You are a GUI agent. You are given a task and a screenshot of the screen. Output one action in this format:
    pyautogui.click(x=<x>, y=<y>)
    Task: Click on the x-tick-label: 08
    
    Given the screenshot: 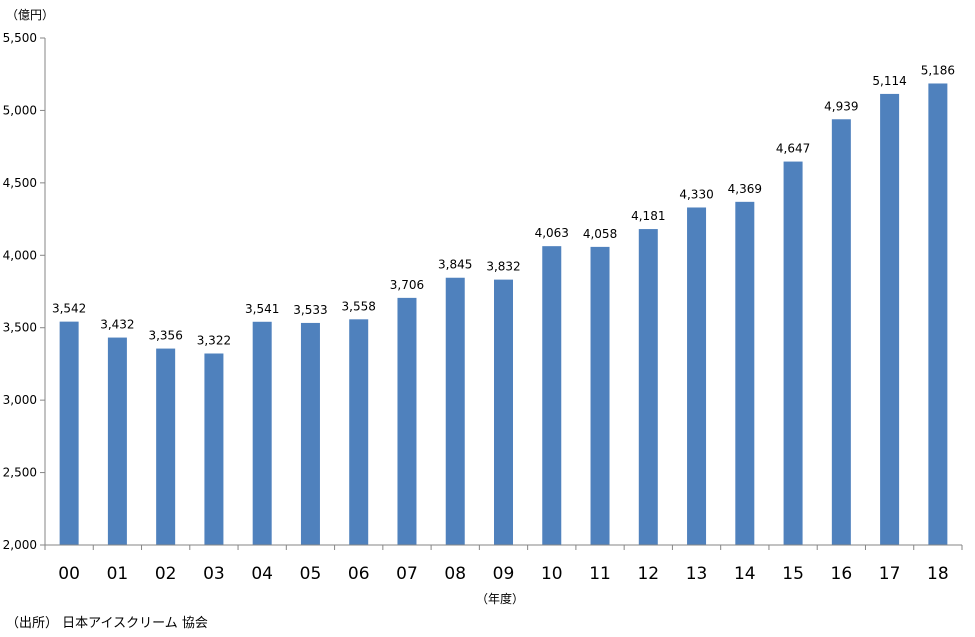 What is the action you would take?
    pyautogui.click(x=455, y=574)
    